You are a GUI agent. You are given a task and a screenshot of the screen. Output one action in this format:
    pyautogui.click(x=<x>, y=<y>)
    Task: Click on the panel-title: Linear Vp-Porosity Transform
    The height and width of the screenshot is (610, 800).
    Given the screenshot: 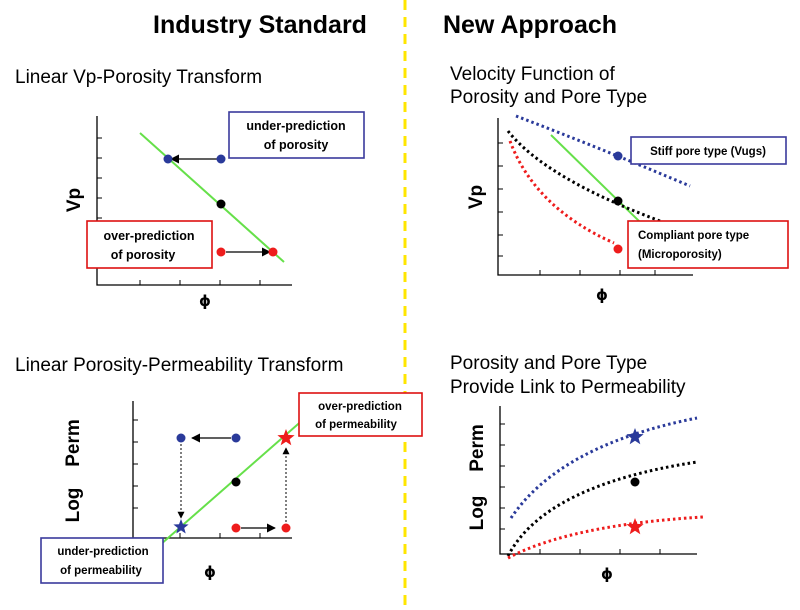 What is the action you would take?
    pyautogui.click(x=138, y=77)
    